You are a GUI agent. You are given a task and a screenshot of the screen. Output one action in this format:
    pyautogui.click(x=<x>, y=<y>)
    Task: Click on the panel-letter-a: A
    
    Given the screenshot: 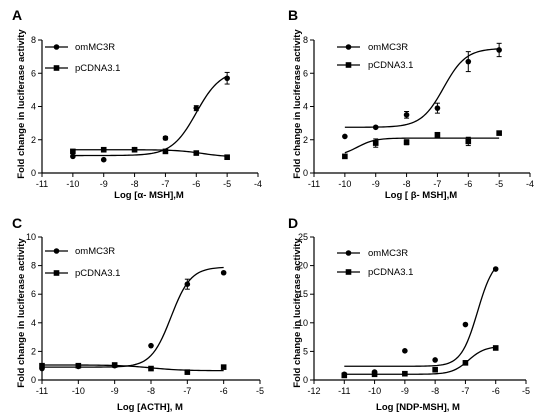 What is the action you would take?
    pyautogui.click(x=17, y=15)
    